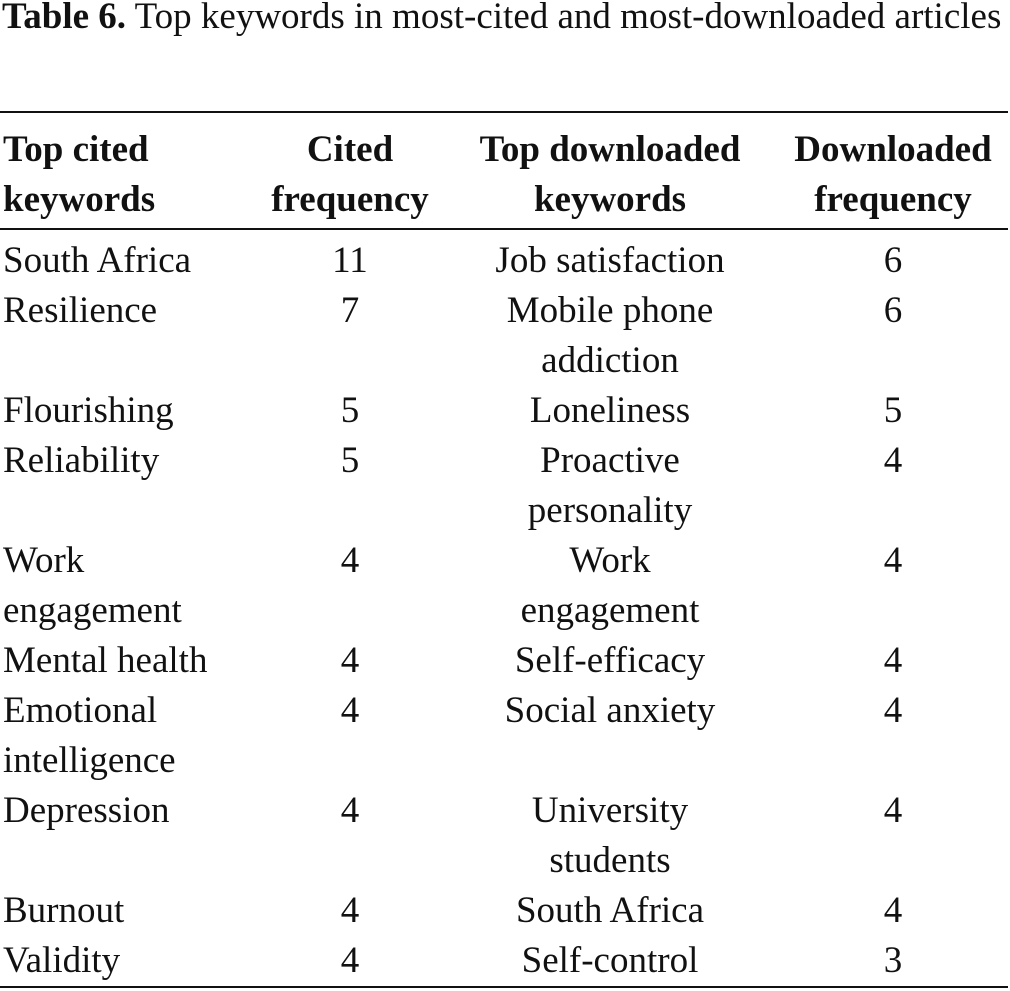 The image size is (1010, 991). What do you see at coordinates (610, 836) in the screenshot?
I see `downloaded-keyword-cell: University students` at bounding box center [610, 836].